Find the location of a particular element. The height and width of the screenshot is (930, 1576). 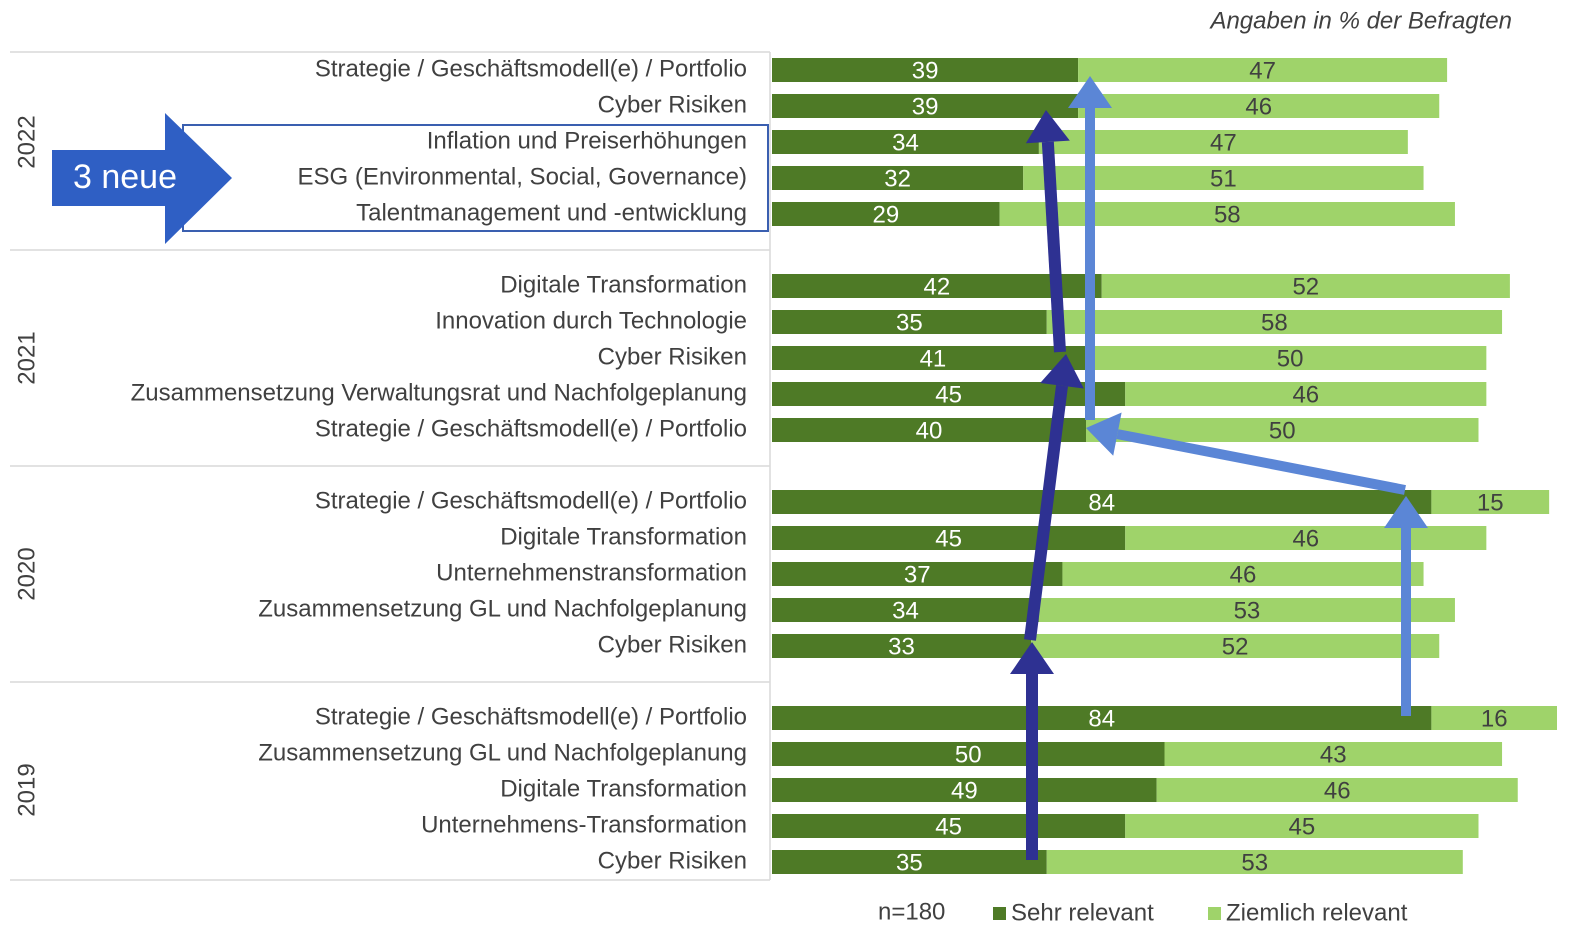

value-label: 34 is located at coordinates (905, 610).